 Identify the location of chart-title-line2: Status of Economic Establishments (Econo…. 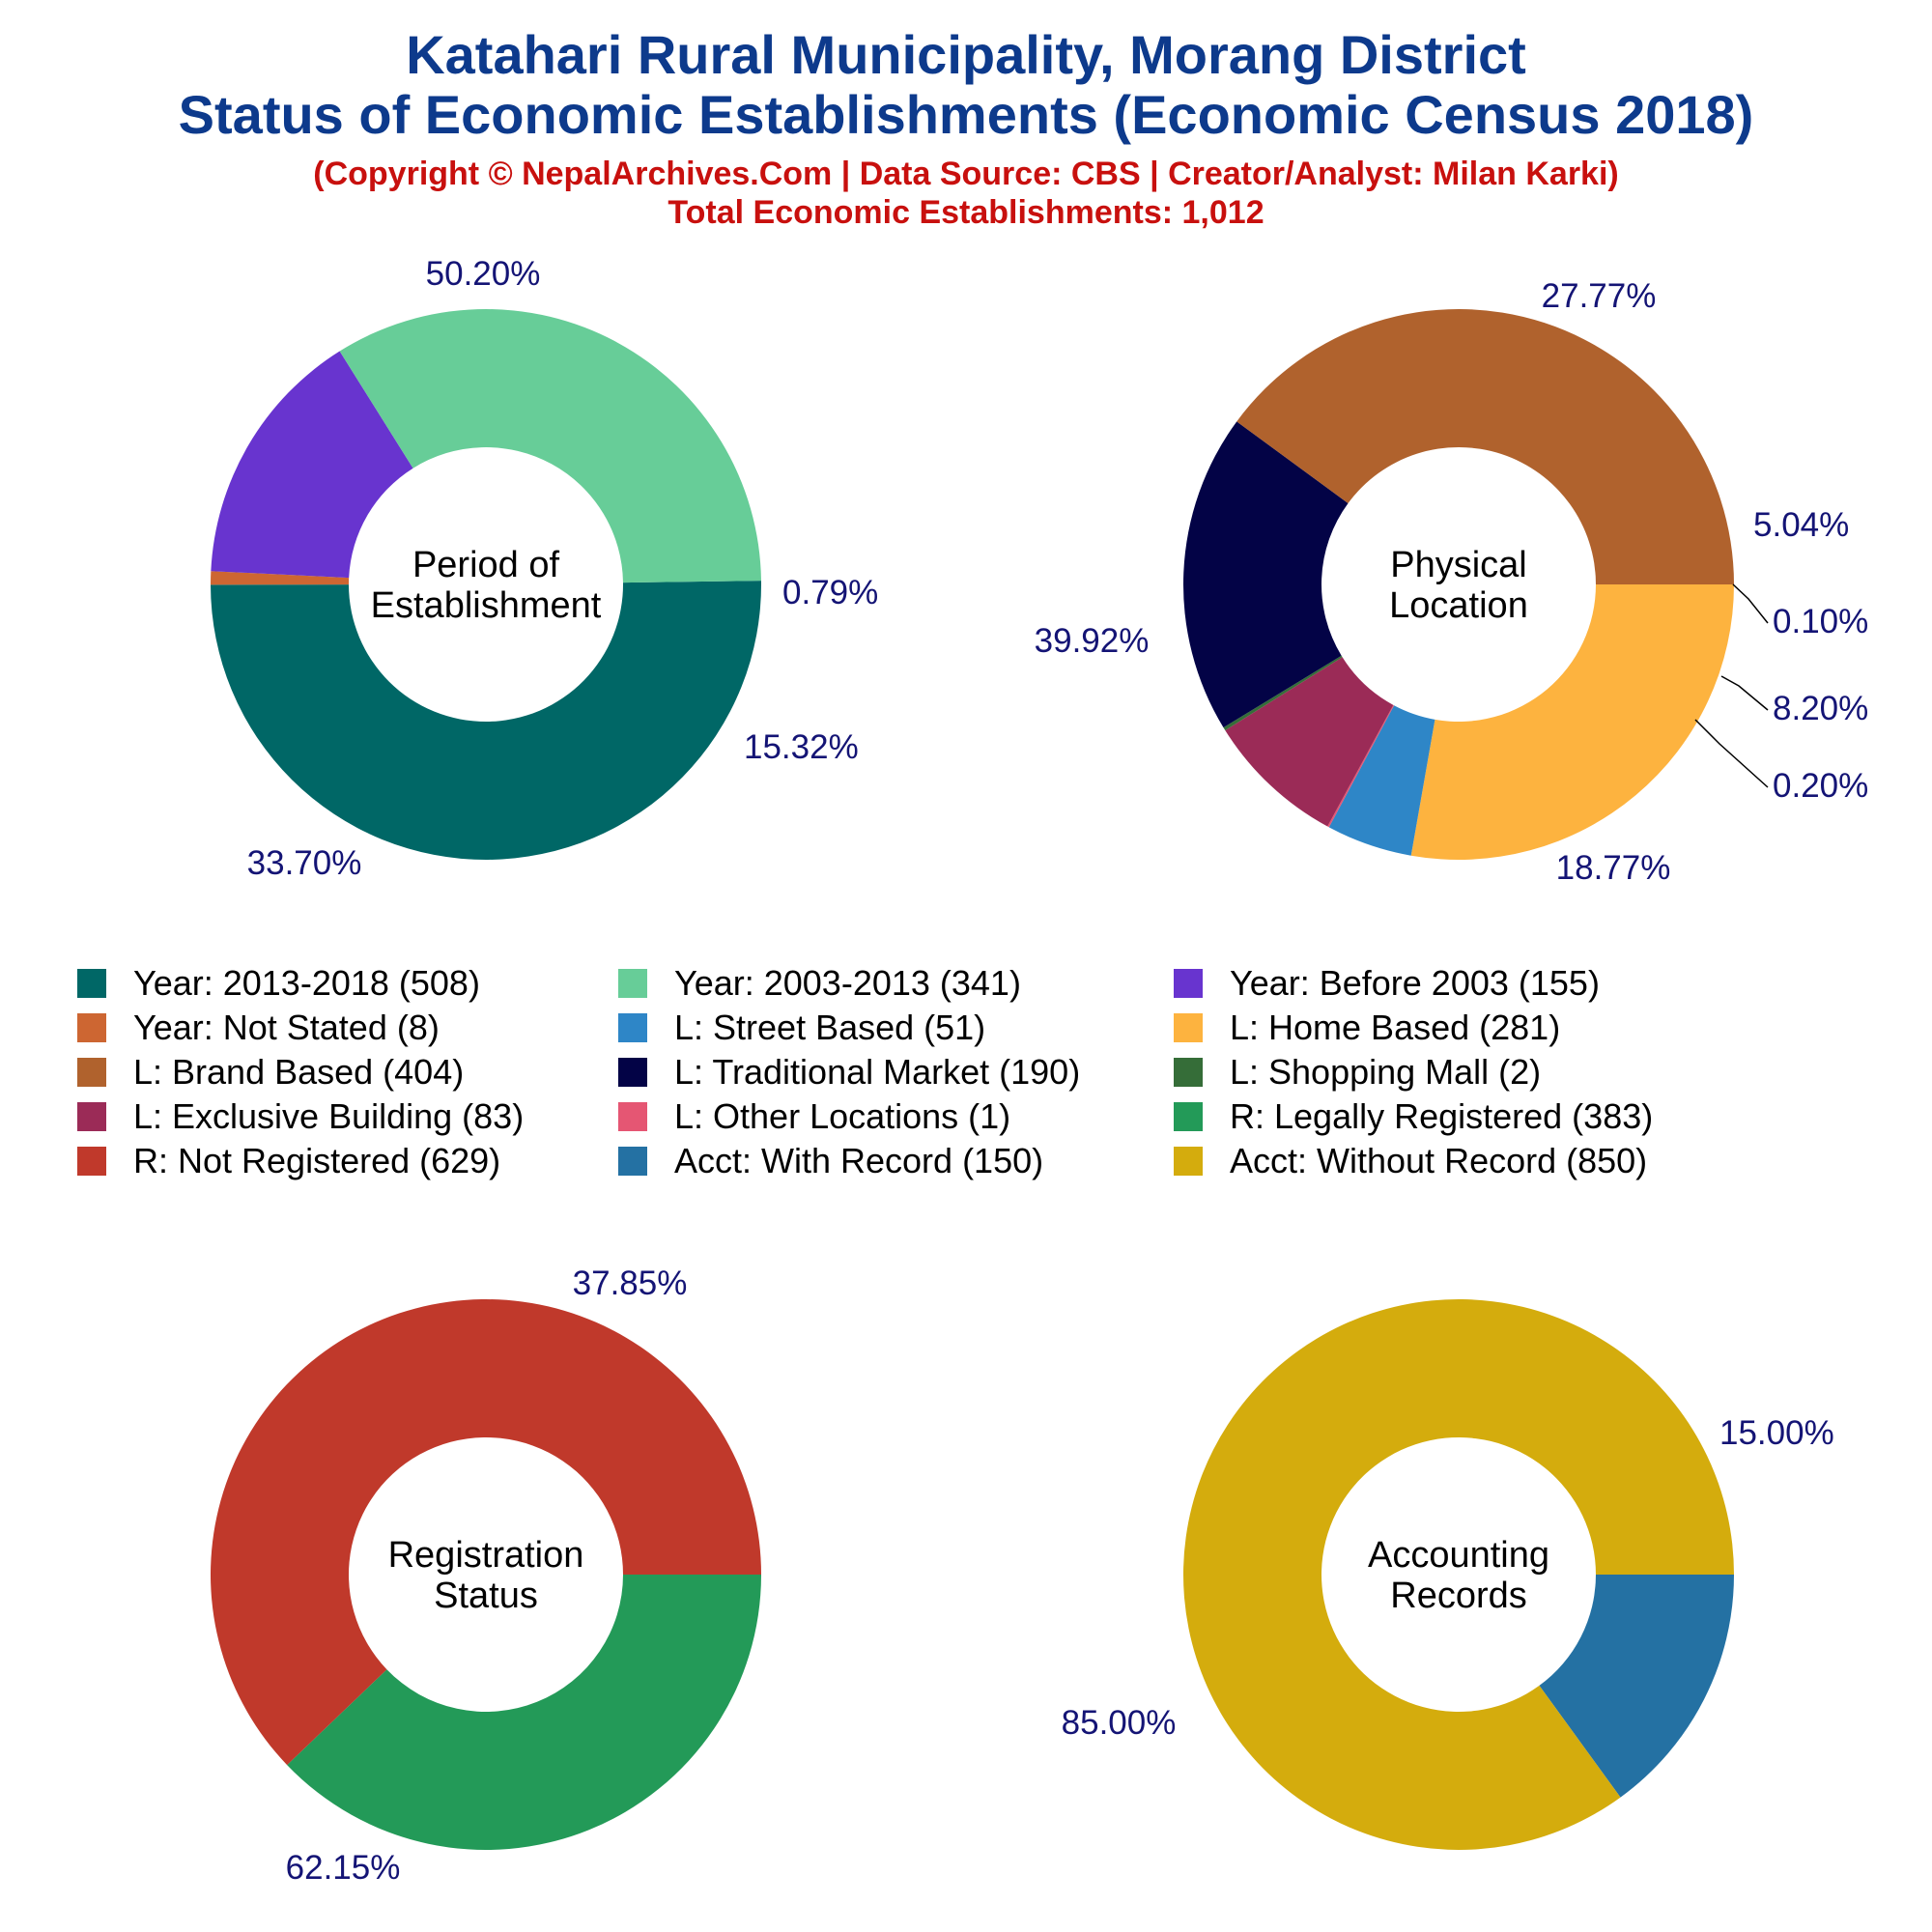
(966, 114).